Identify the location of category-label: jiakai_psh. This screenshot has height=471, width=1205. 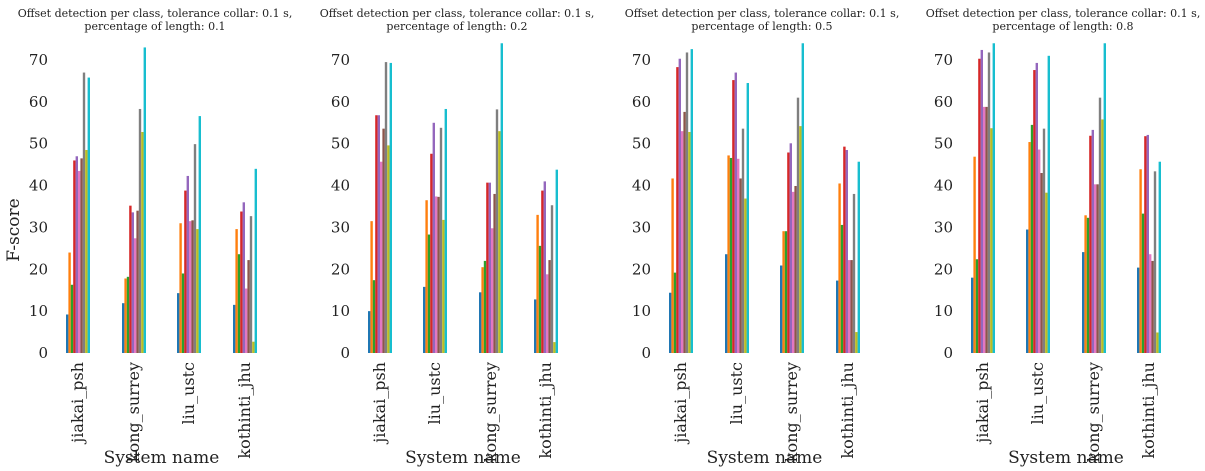
(680, 403).